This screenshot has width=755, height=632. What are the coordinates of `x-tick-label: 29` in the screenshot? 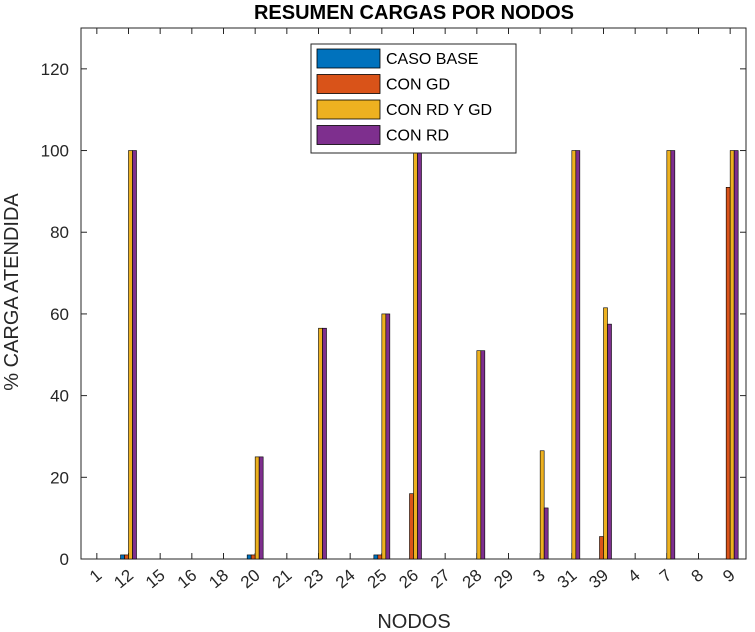 It's located at (503, 579).